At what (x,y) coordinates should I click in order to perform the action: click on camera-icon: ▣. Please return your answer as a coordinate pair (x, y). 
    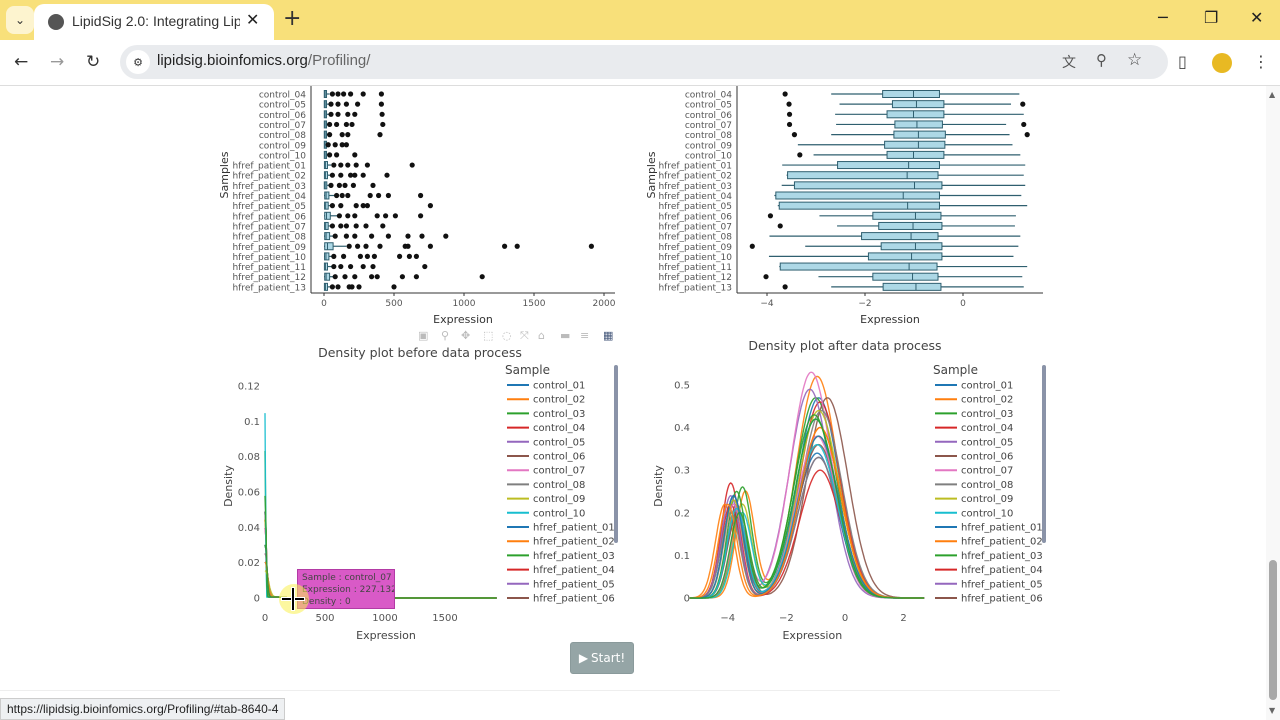
    Looking at the image, I should click on (423, 336).